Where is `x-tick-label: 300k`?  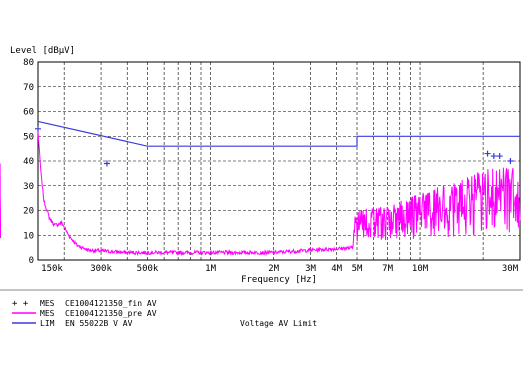
x-tick-label: 300k is located at coordinates (101, 269).